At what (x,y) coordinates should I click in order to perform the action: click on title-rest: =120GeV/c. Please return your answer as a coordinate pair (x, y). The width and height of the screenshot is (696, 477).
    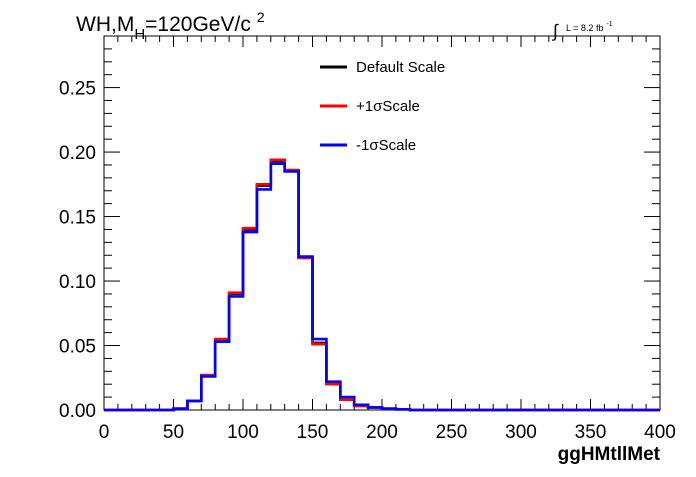
    Looking at the image, I should click on (198, 24).